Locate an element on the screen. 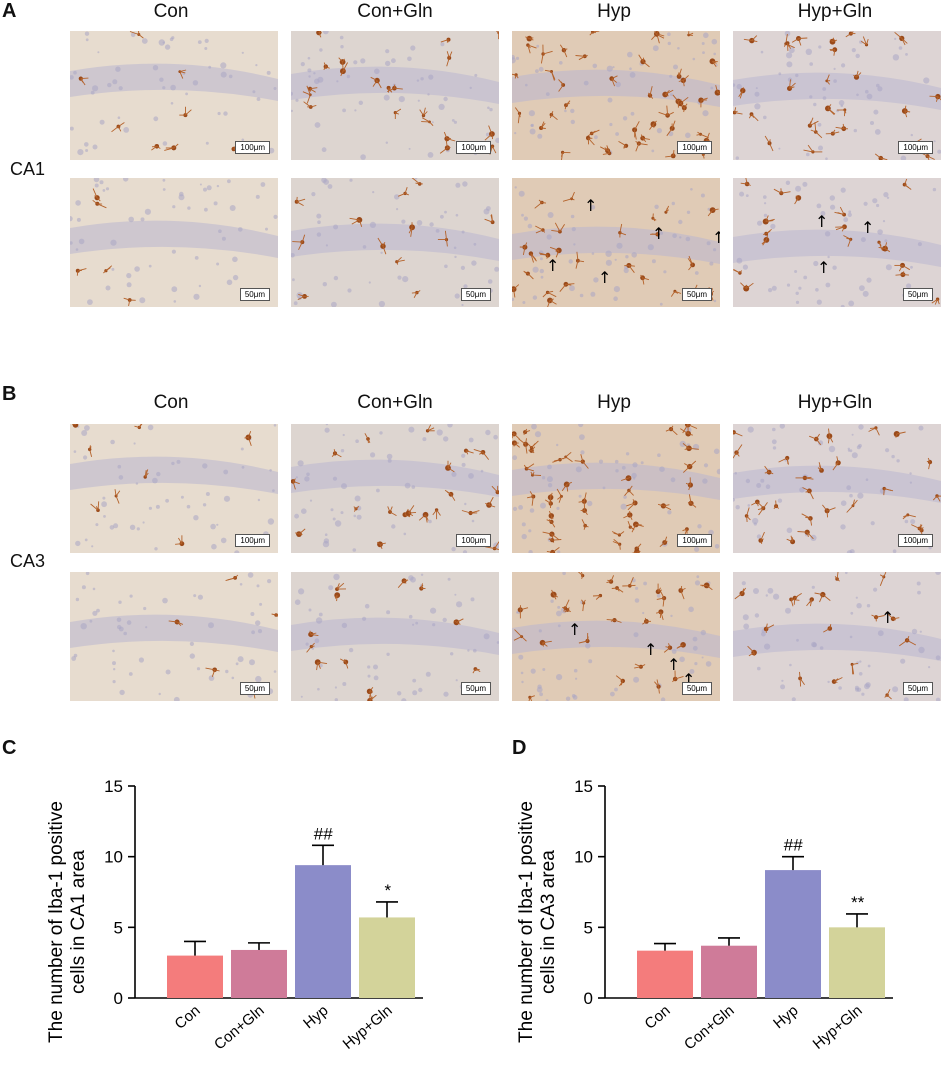 The image size is (941, 1071). chart-c-ytick-label: 5 is located at coordinates (118, 927).